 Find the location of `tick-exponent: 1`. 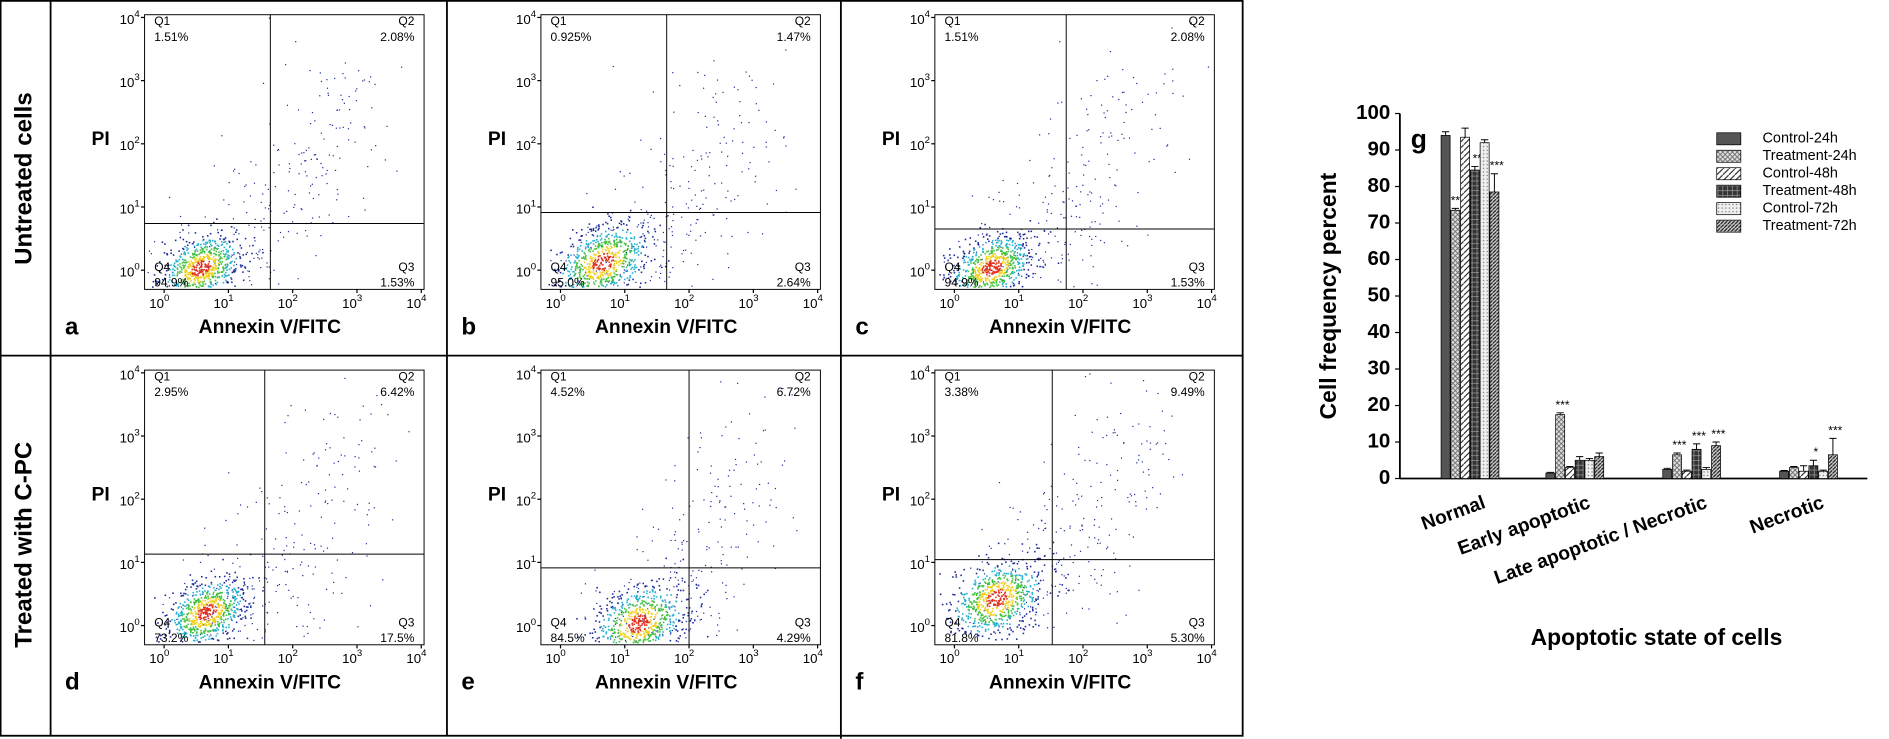

tick-exponent: 1 is located at coordinates (136, 203).